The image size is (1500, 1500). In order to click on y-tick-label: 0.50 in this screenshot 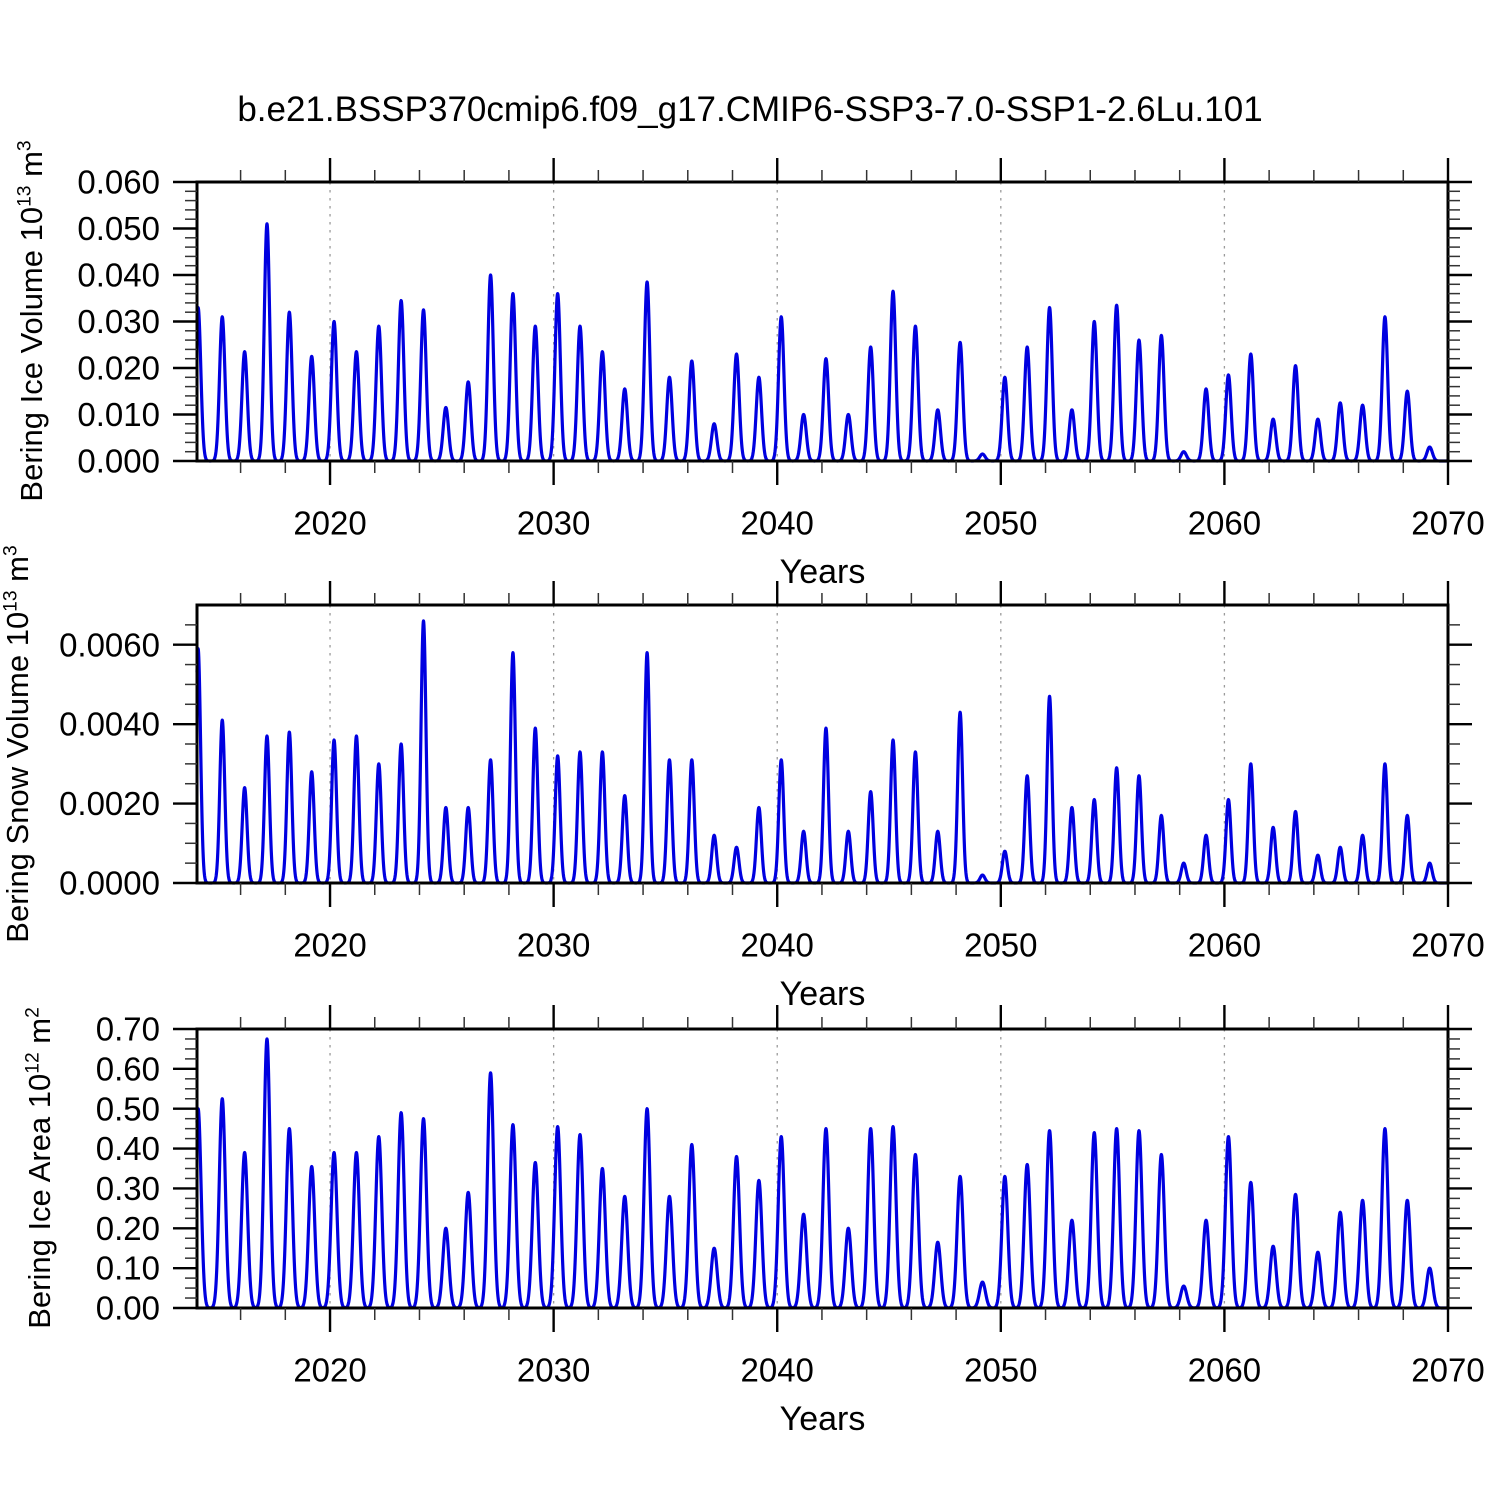, I will do `click(128, 1108)`.